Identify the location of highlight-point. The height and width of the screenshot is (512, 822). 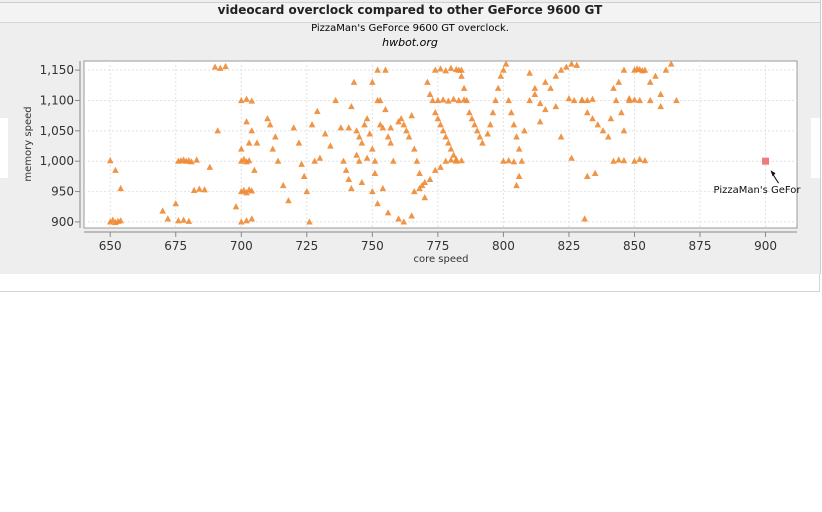
(766, 161).